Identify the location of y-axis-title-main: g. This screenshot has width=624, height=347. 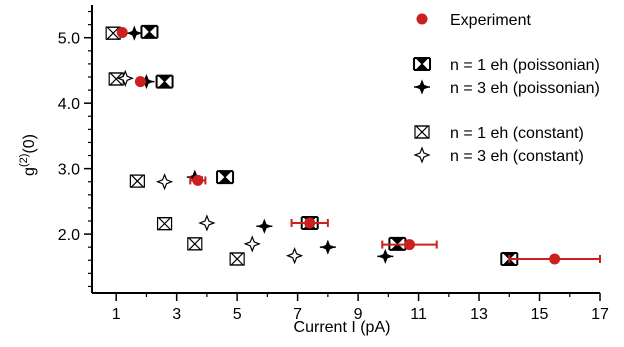
(29, 171).